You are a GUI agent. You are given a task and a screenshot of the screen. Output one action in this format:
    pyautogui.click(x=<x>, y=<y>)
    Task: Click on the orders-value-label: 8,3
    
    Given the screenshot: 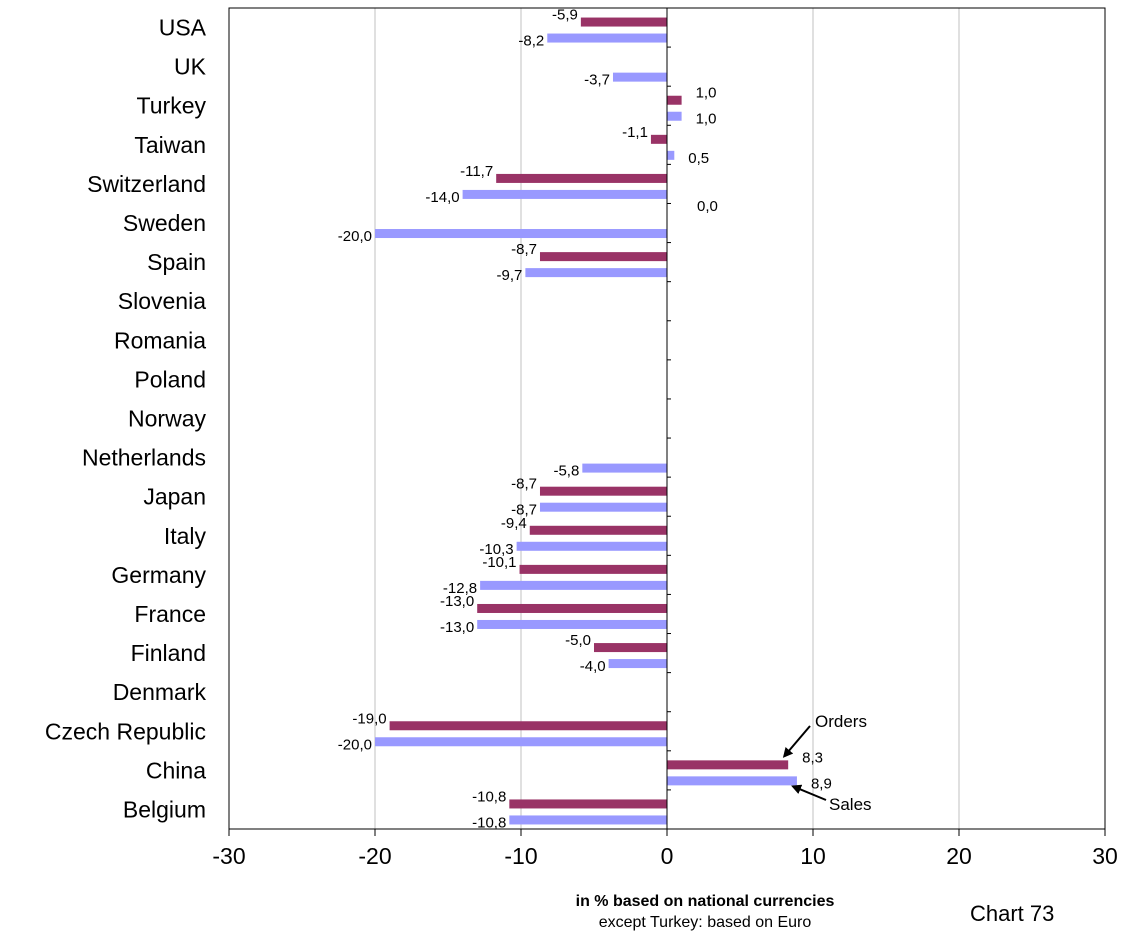 What is the action you would take?
    pyautogui.click(x=812, y=757)
    